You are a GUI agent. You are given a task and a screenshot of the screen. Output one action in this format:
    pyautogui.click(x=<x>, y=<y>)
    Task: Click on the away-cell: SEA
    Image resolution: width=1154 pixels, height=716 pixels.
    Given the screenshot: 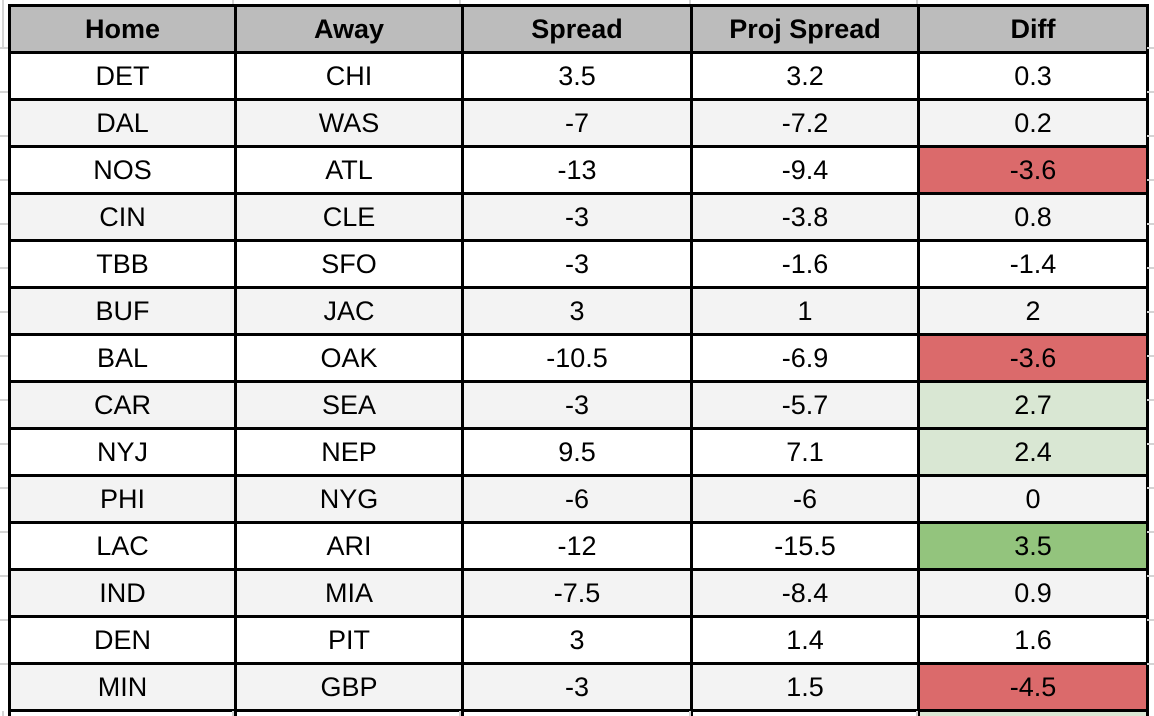 What is the action you would take?
    pyautogui.click(x=349, y=405)
    